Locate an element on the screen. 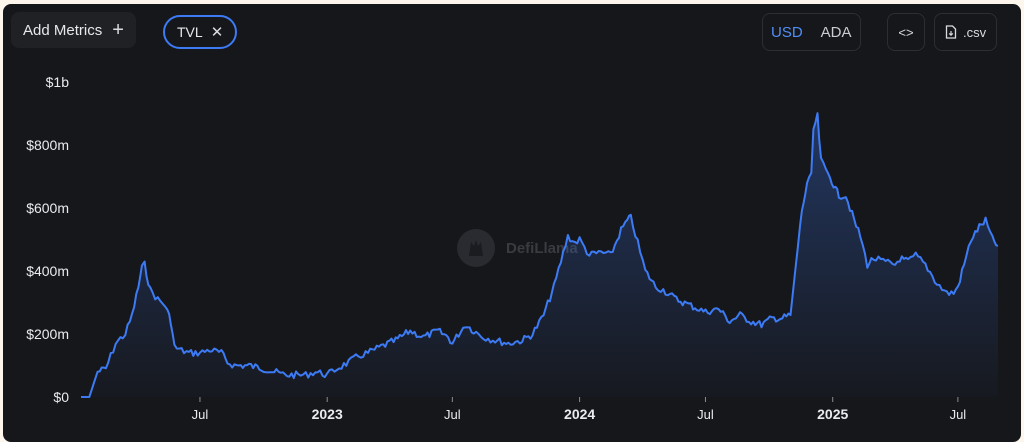 Image resolution: width=1024 pixels, height=442 pixels. csv-download-button: .csv is located at coordinates (966, 32).